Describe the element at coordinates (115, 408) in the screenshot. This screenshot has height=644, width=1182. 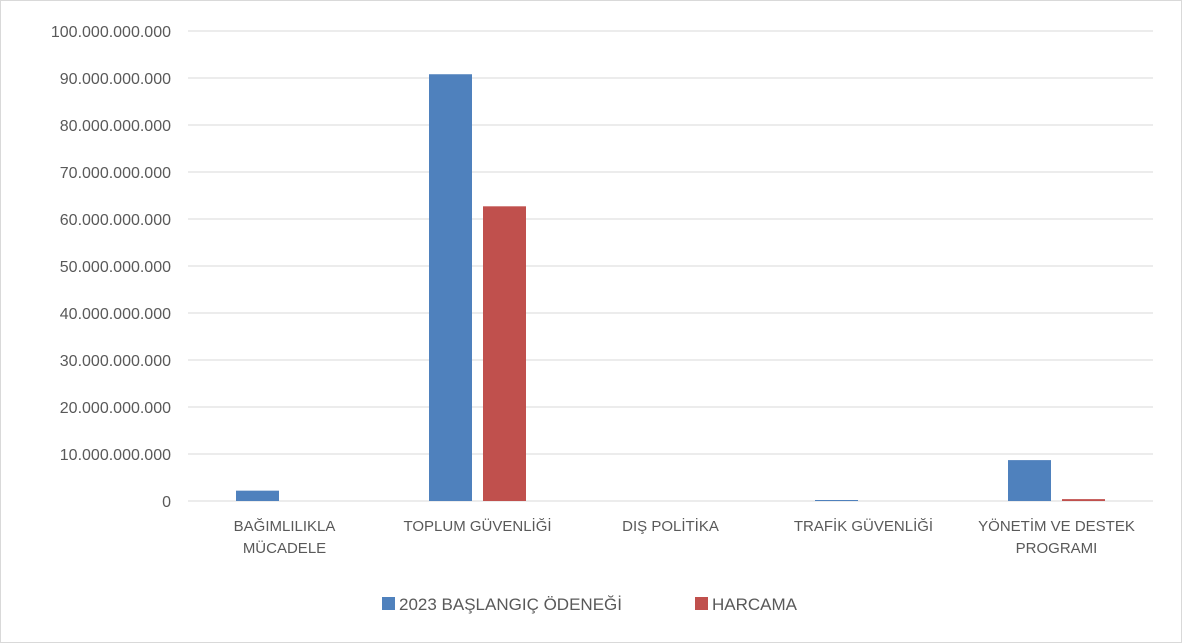
I see `y-tick-label: 20.000.000.000` at that location.